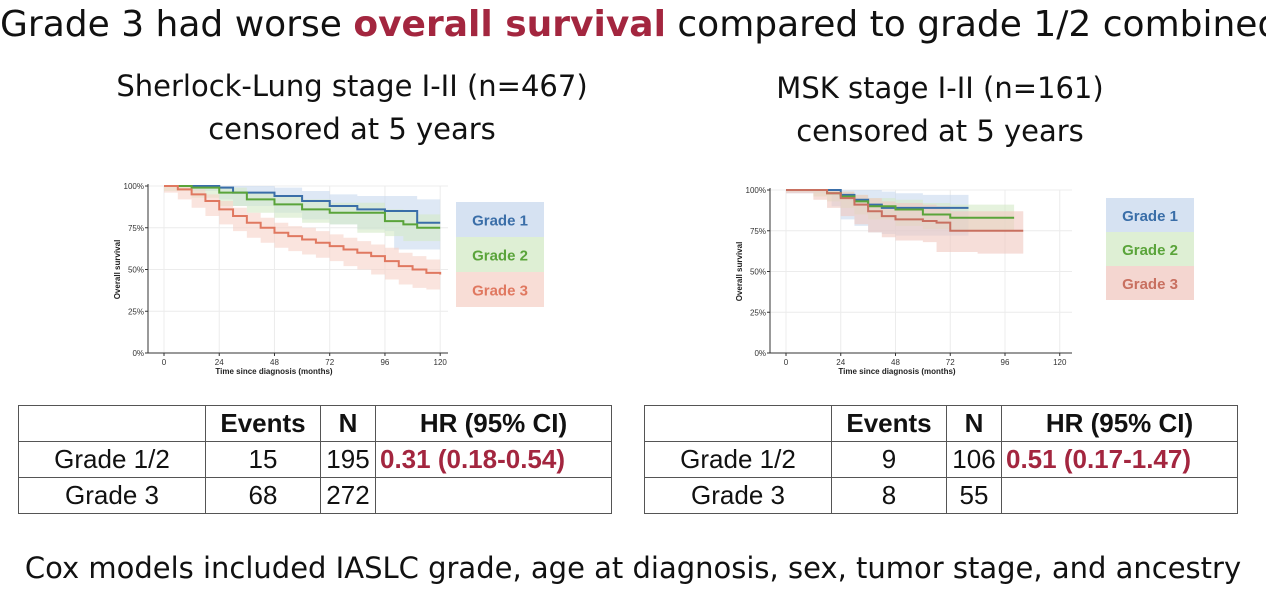  I want to click on title-suffix: compared to grade 1/2 combined, so click(965, 24).